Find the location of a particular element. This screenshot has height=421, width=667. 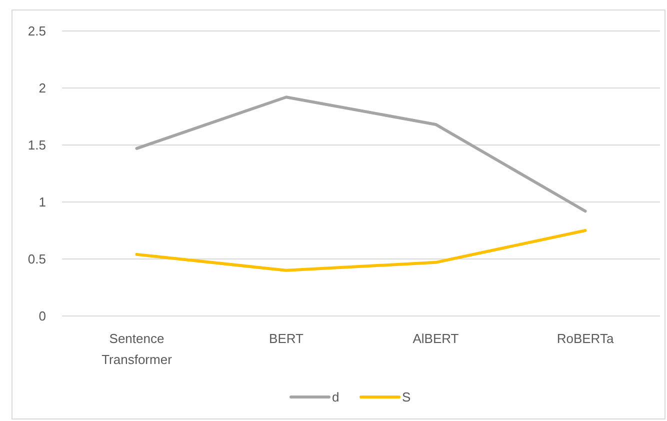

y-tick-label: 0.5 is located at coordinates (37, 259).